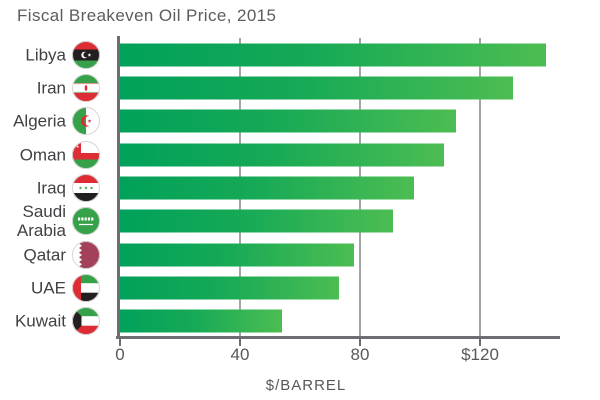  What do you see at coordinates (360, 354) in the screenshot?
I see `x-tick-label: 80` at bounding box center [360, 354].